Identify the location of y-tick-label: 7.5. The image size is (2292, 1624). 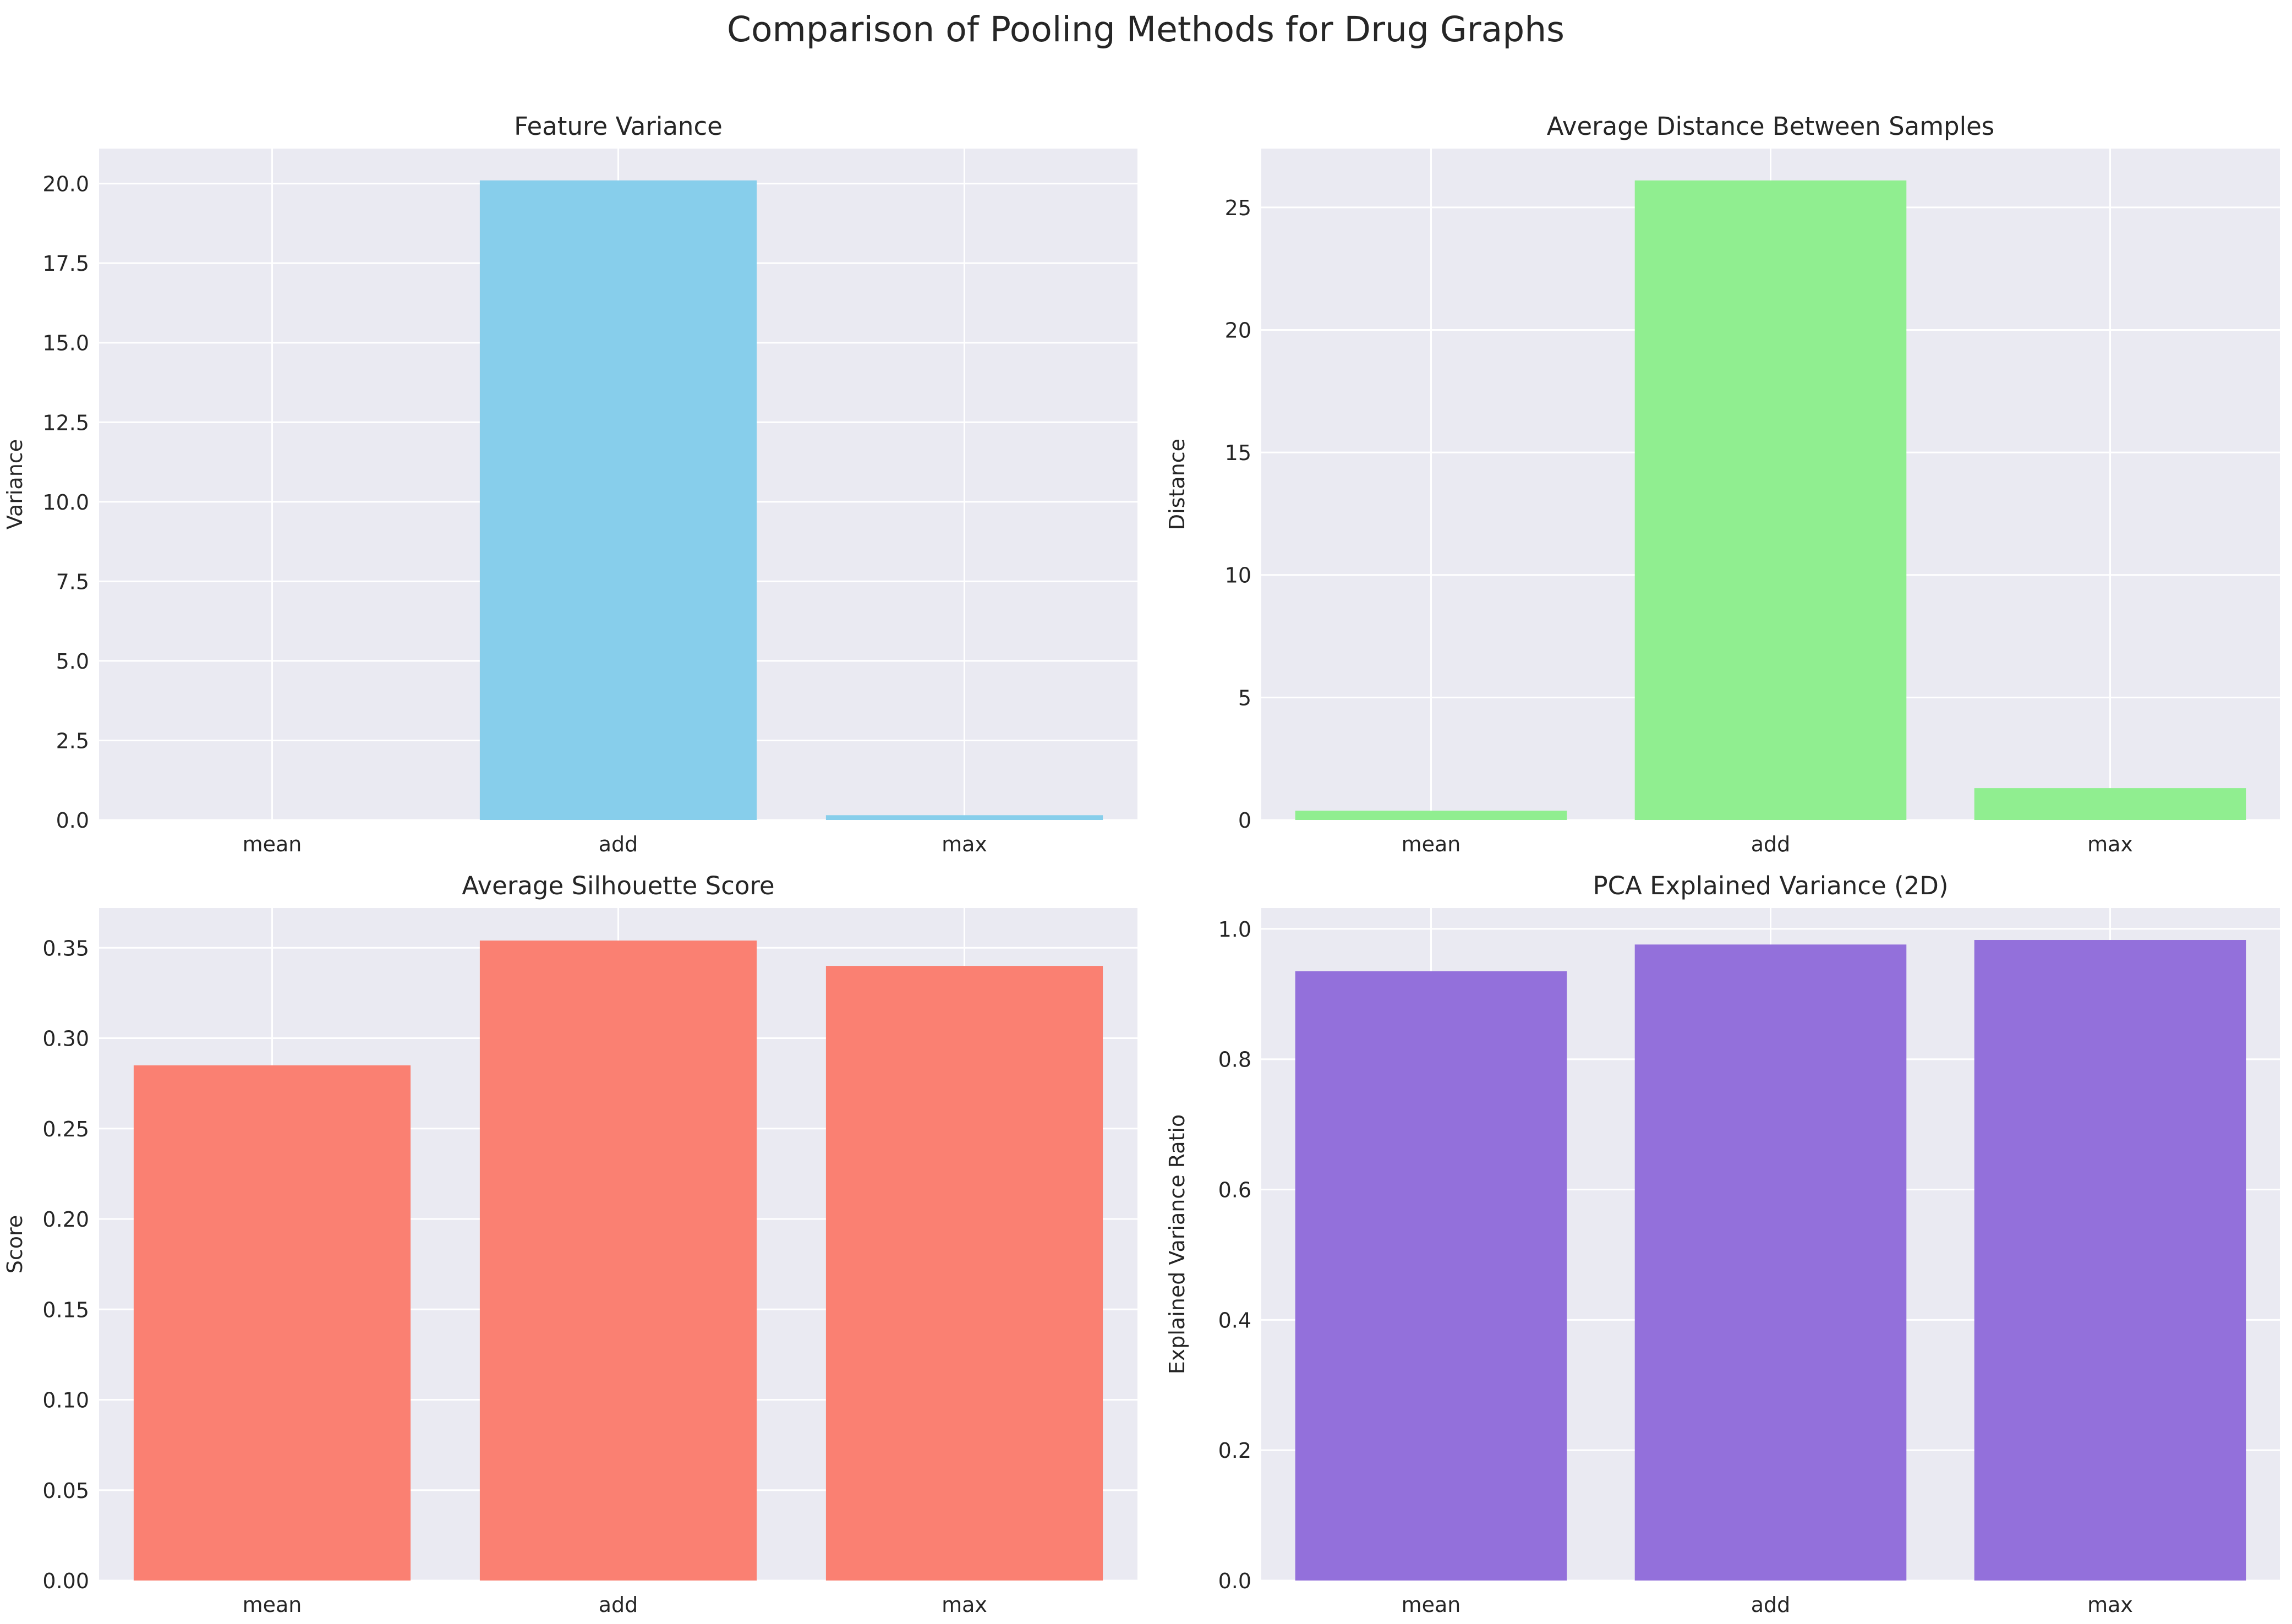
(72, 582).